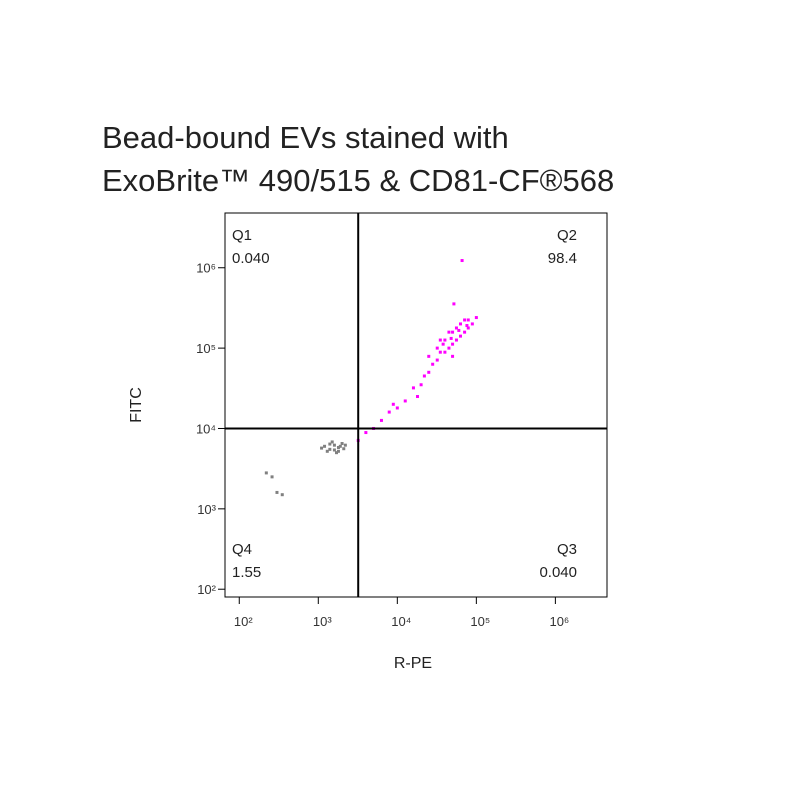  What do you see at coordinates (322, 621) in the screenshot?
I see `x-tick-label: 10³` at bounding box center [322, 621].